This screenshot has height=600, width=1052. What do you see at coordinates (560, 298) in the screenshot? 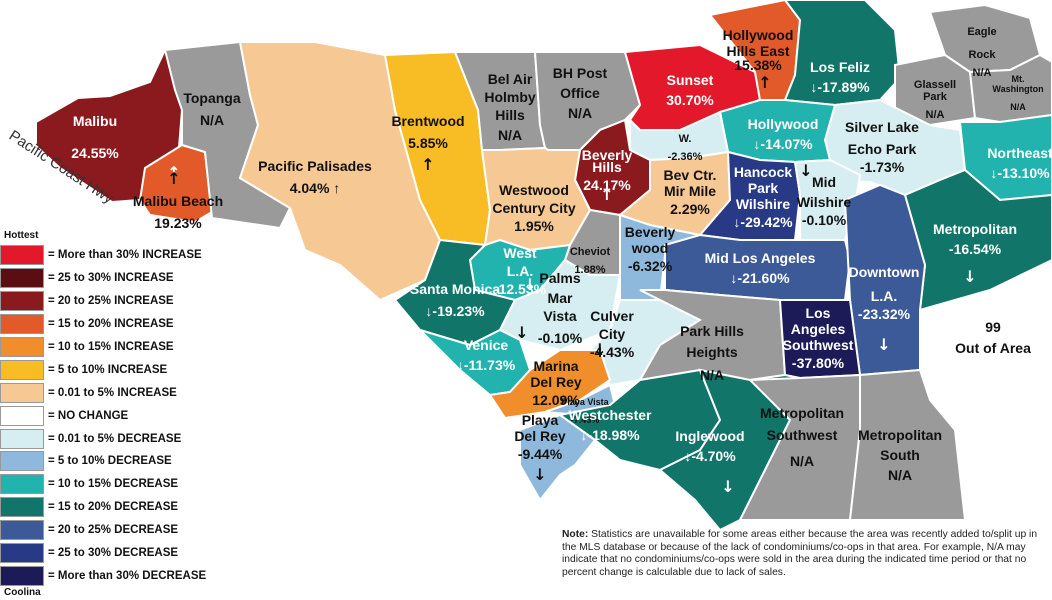
I see `region-name-palms-1: Mar` at bounding box center [560, 298].